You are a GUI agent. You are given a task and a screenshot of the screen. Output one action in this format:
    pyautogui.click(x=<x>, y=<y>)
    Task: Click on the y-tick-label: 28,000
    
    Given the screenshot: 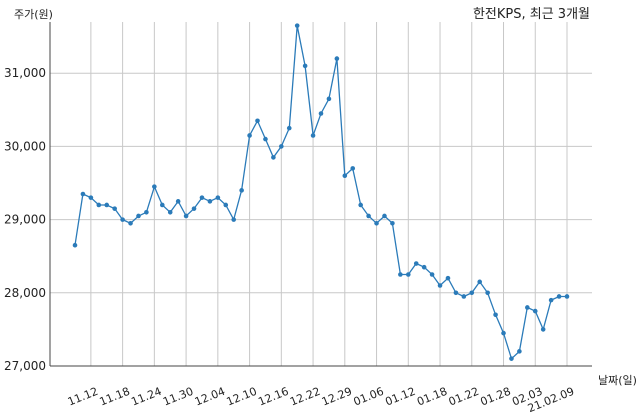 What is the action you would take?
    pyautogui.click(x=25, y=293)
    